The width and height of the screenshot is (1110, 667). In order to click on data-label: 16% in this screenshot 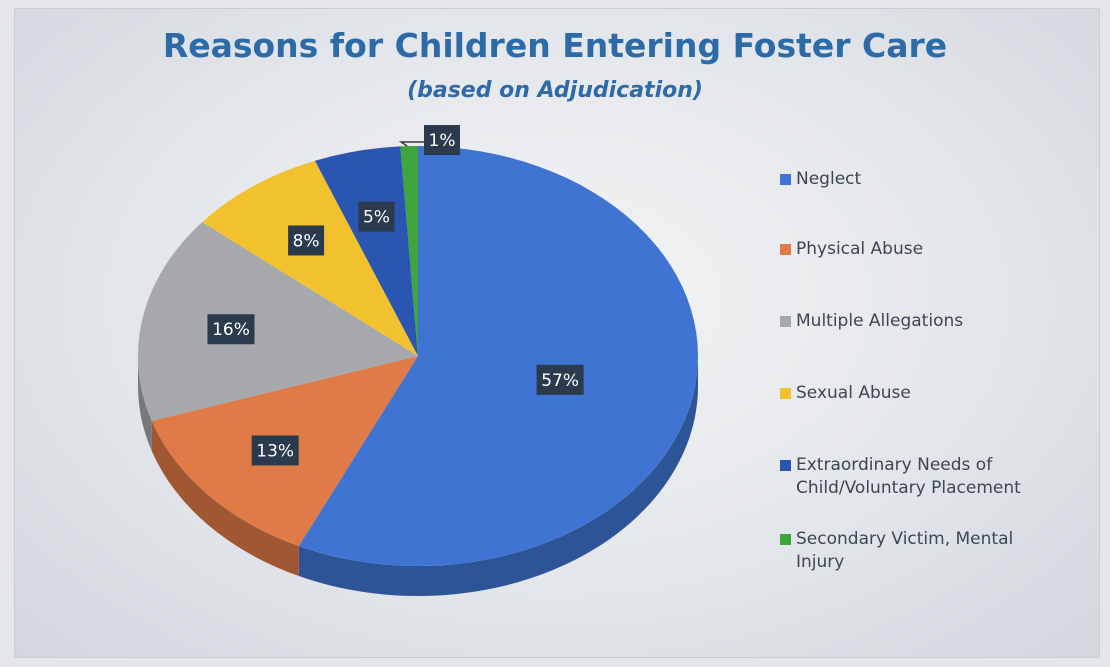, I will do `click(231, 330)`.